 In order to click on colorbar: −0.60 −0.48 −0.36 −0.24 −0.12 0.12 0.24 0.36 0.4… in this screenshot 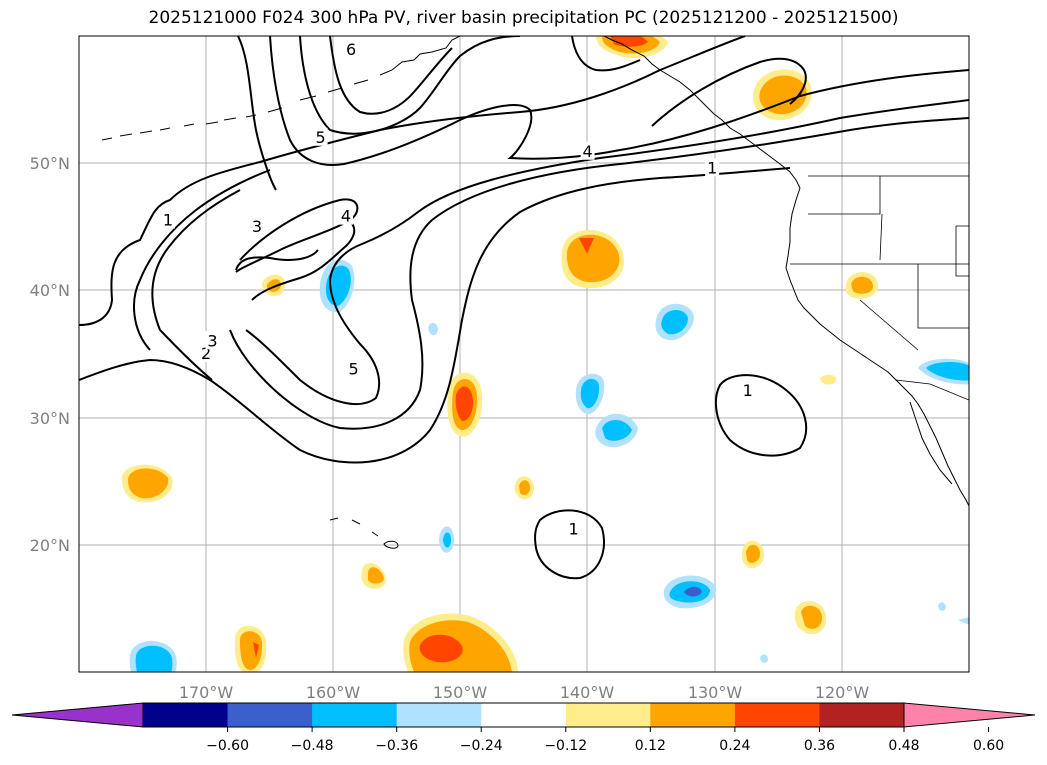, I will do `click(523, 728)`.